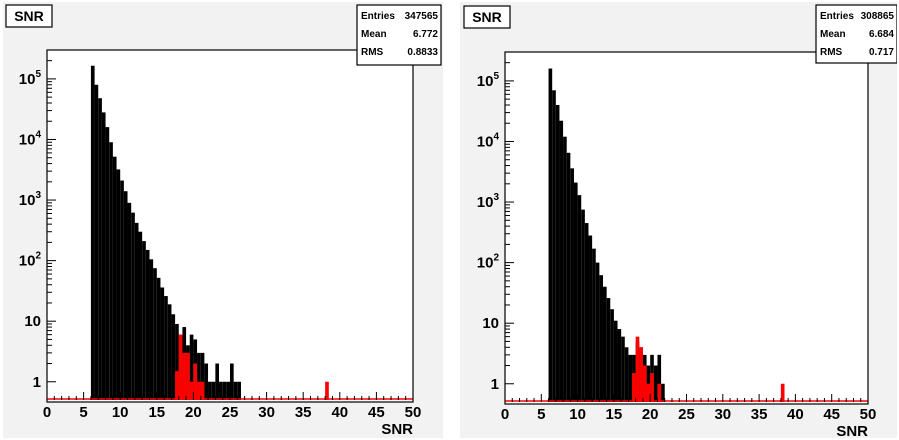 Image resolution: width=899 pixels, height=440 pixels. I want to click on x-tick-label: 45, so click(376, 412).